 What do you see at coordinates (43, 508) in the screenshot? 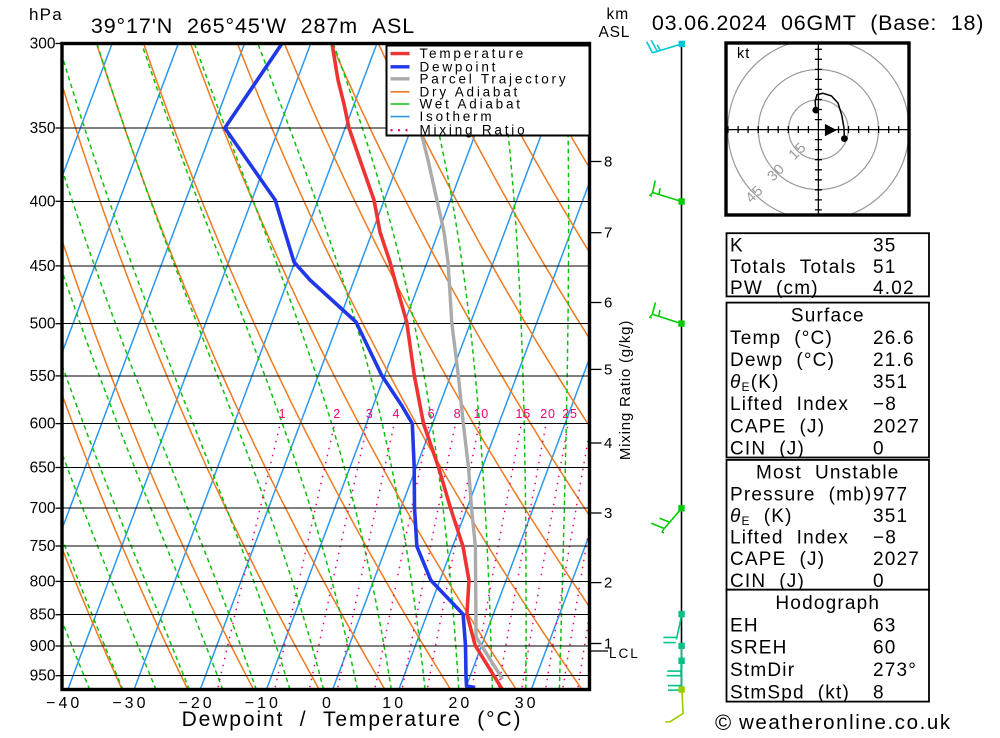
I see `svg-text: 700` at bounding box center [43, 508].